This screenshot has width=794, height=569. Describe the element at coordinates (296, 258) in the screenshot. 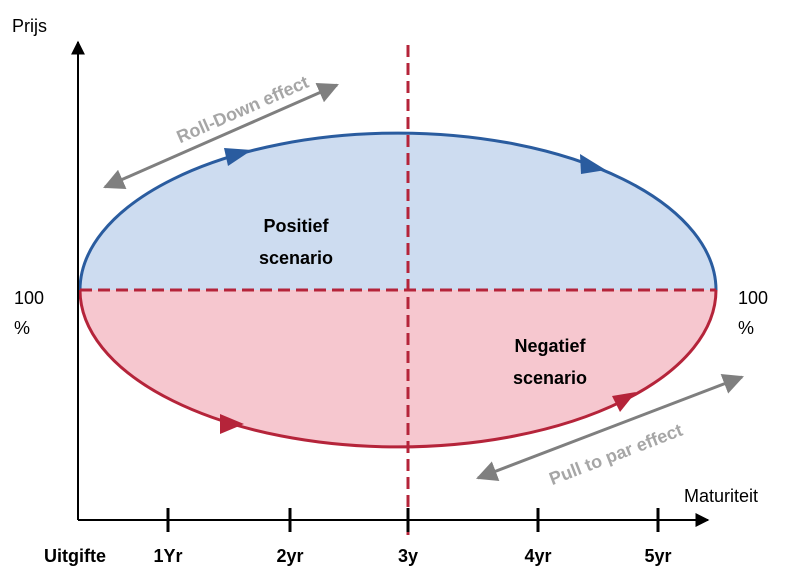

I see `positive-label: scenario` at that location.